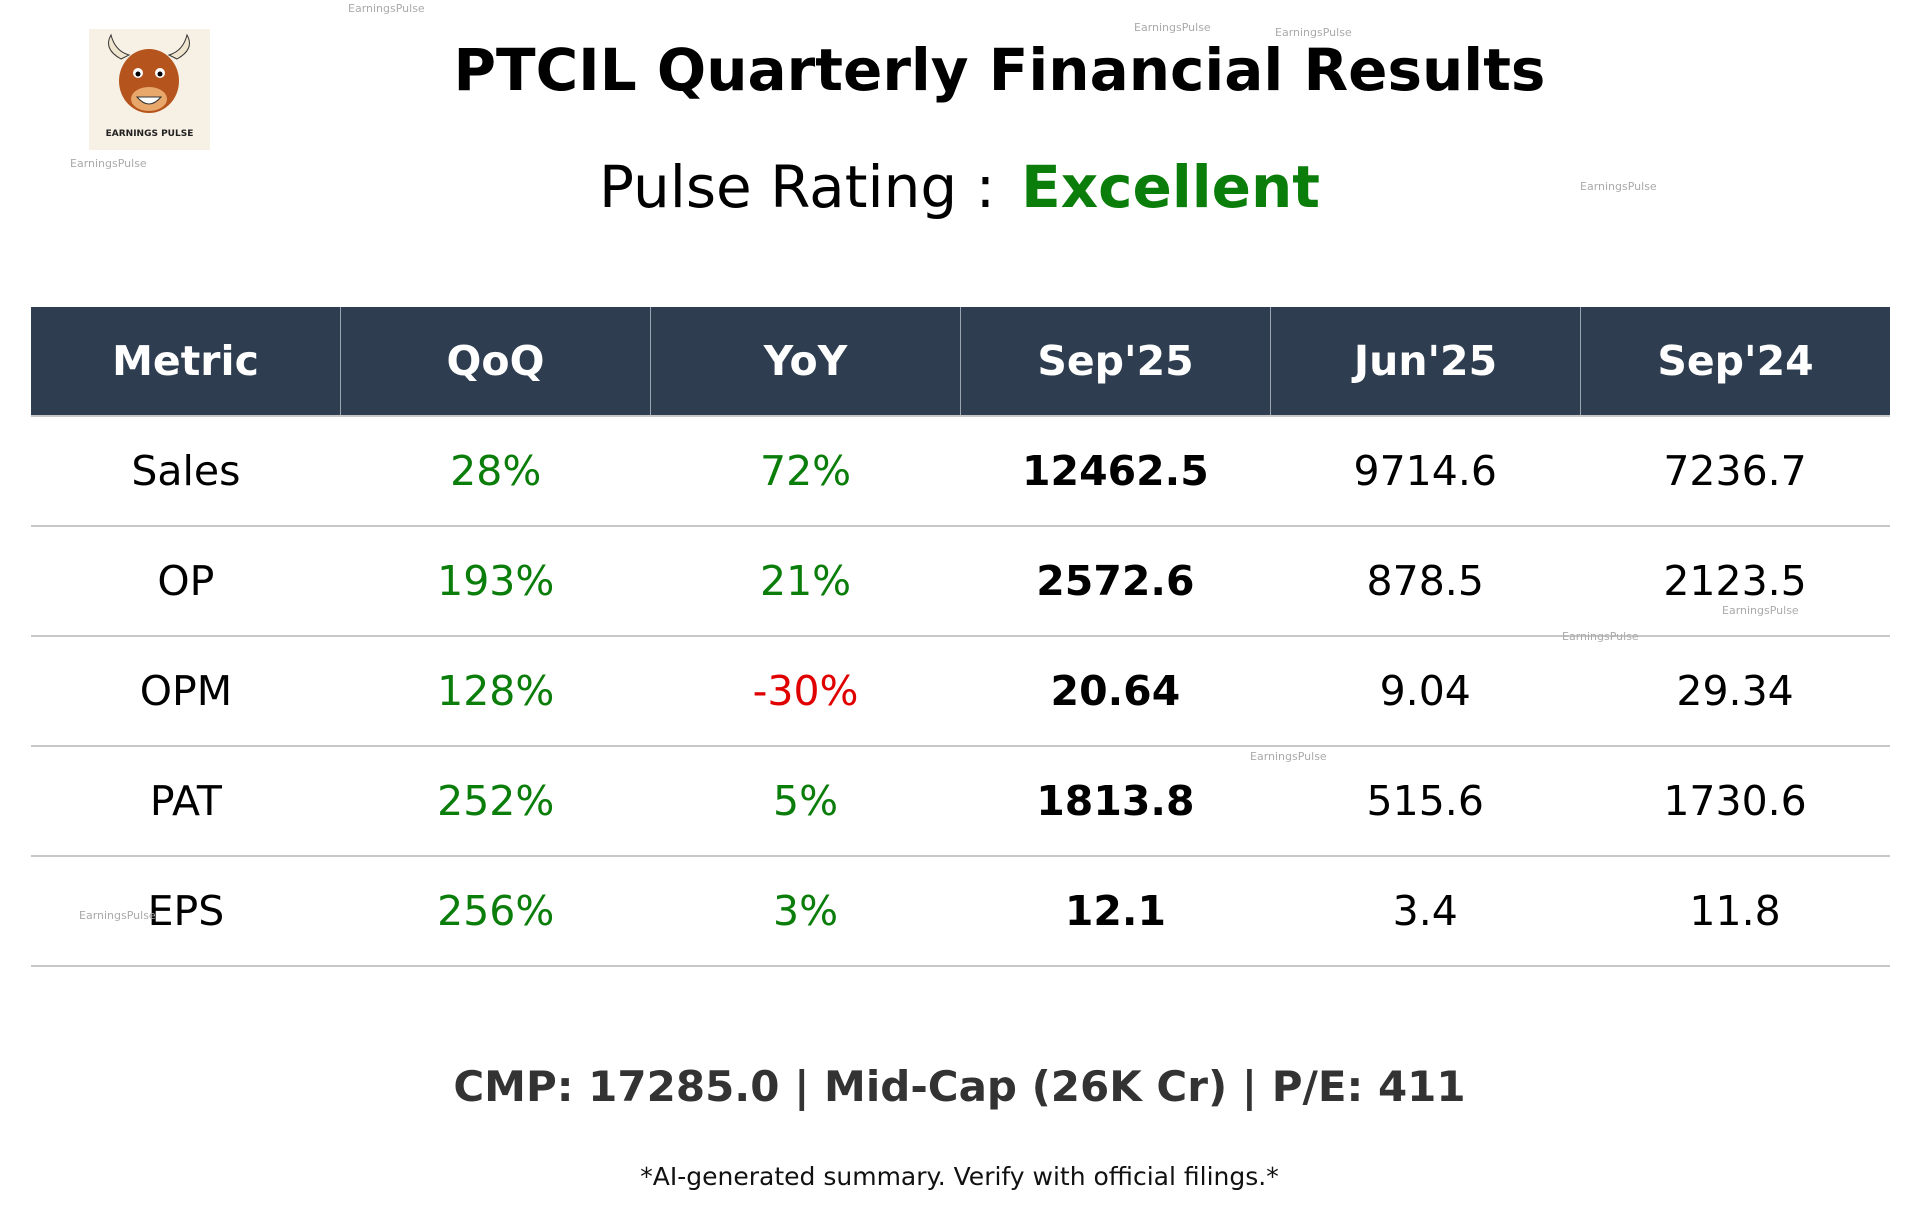  What do you see at coordinates (149, 134) in the screenshot?
I see `logo-text: EARNINGS PULSE` at bounding box center [149, 134].